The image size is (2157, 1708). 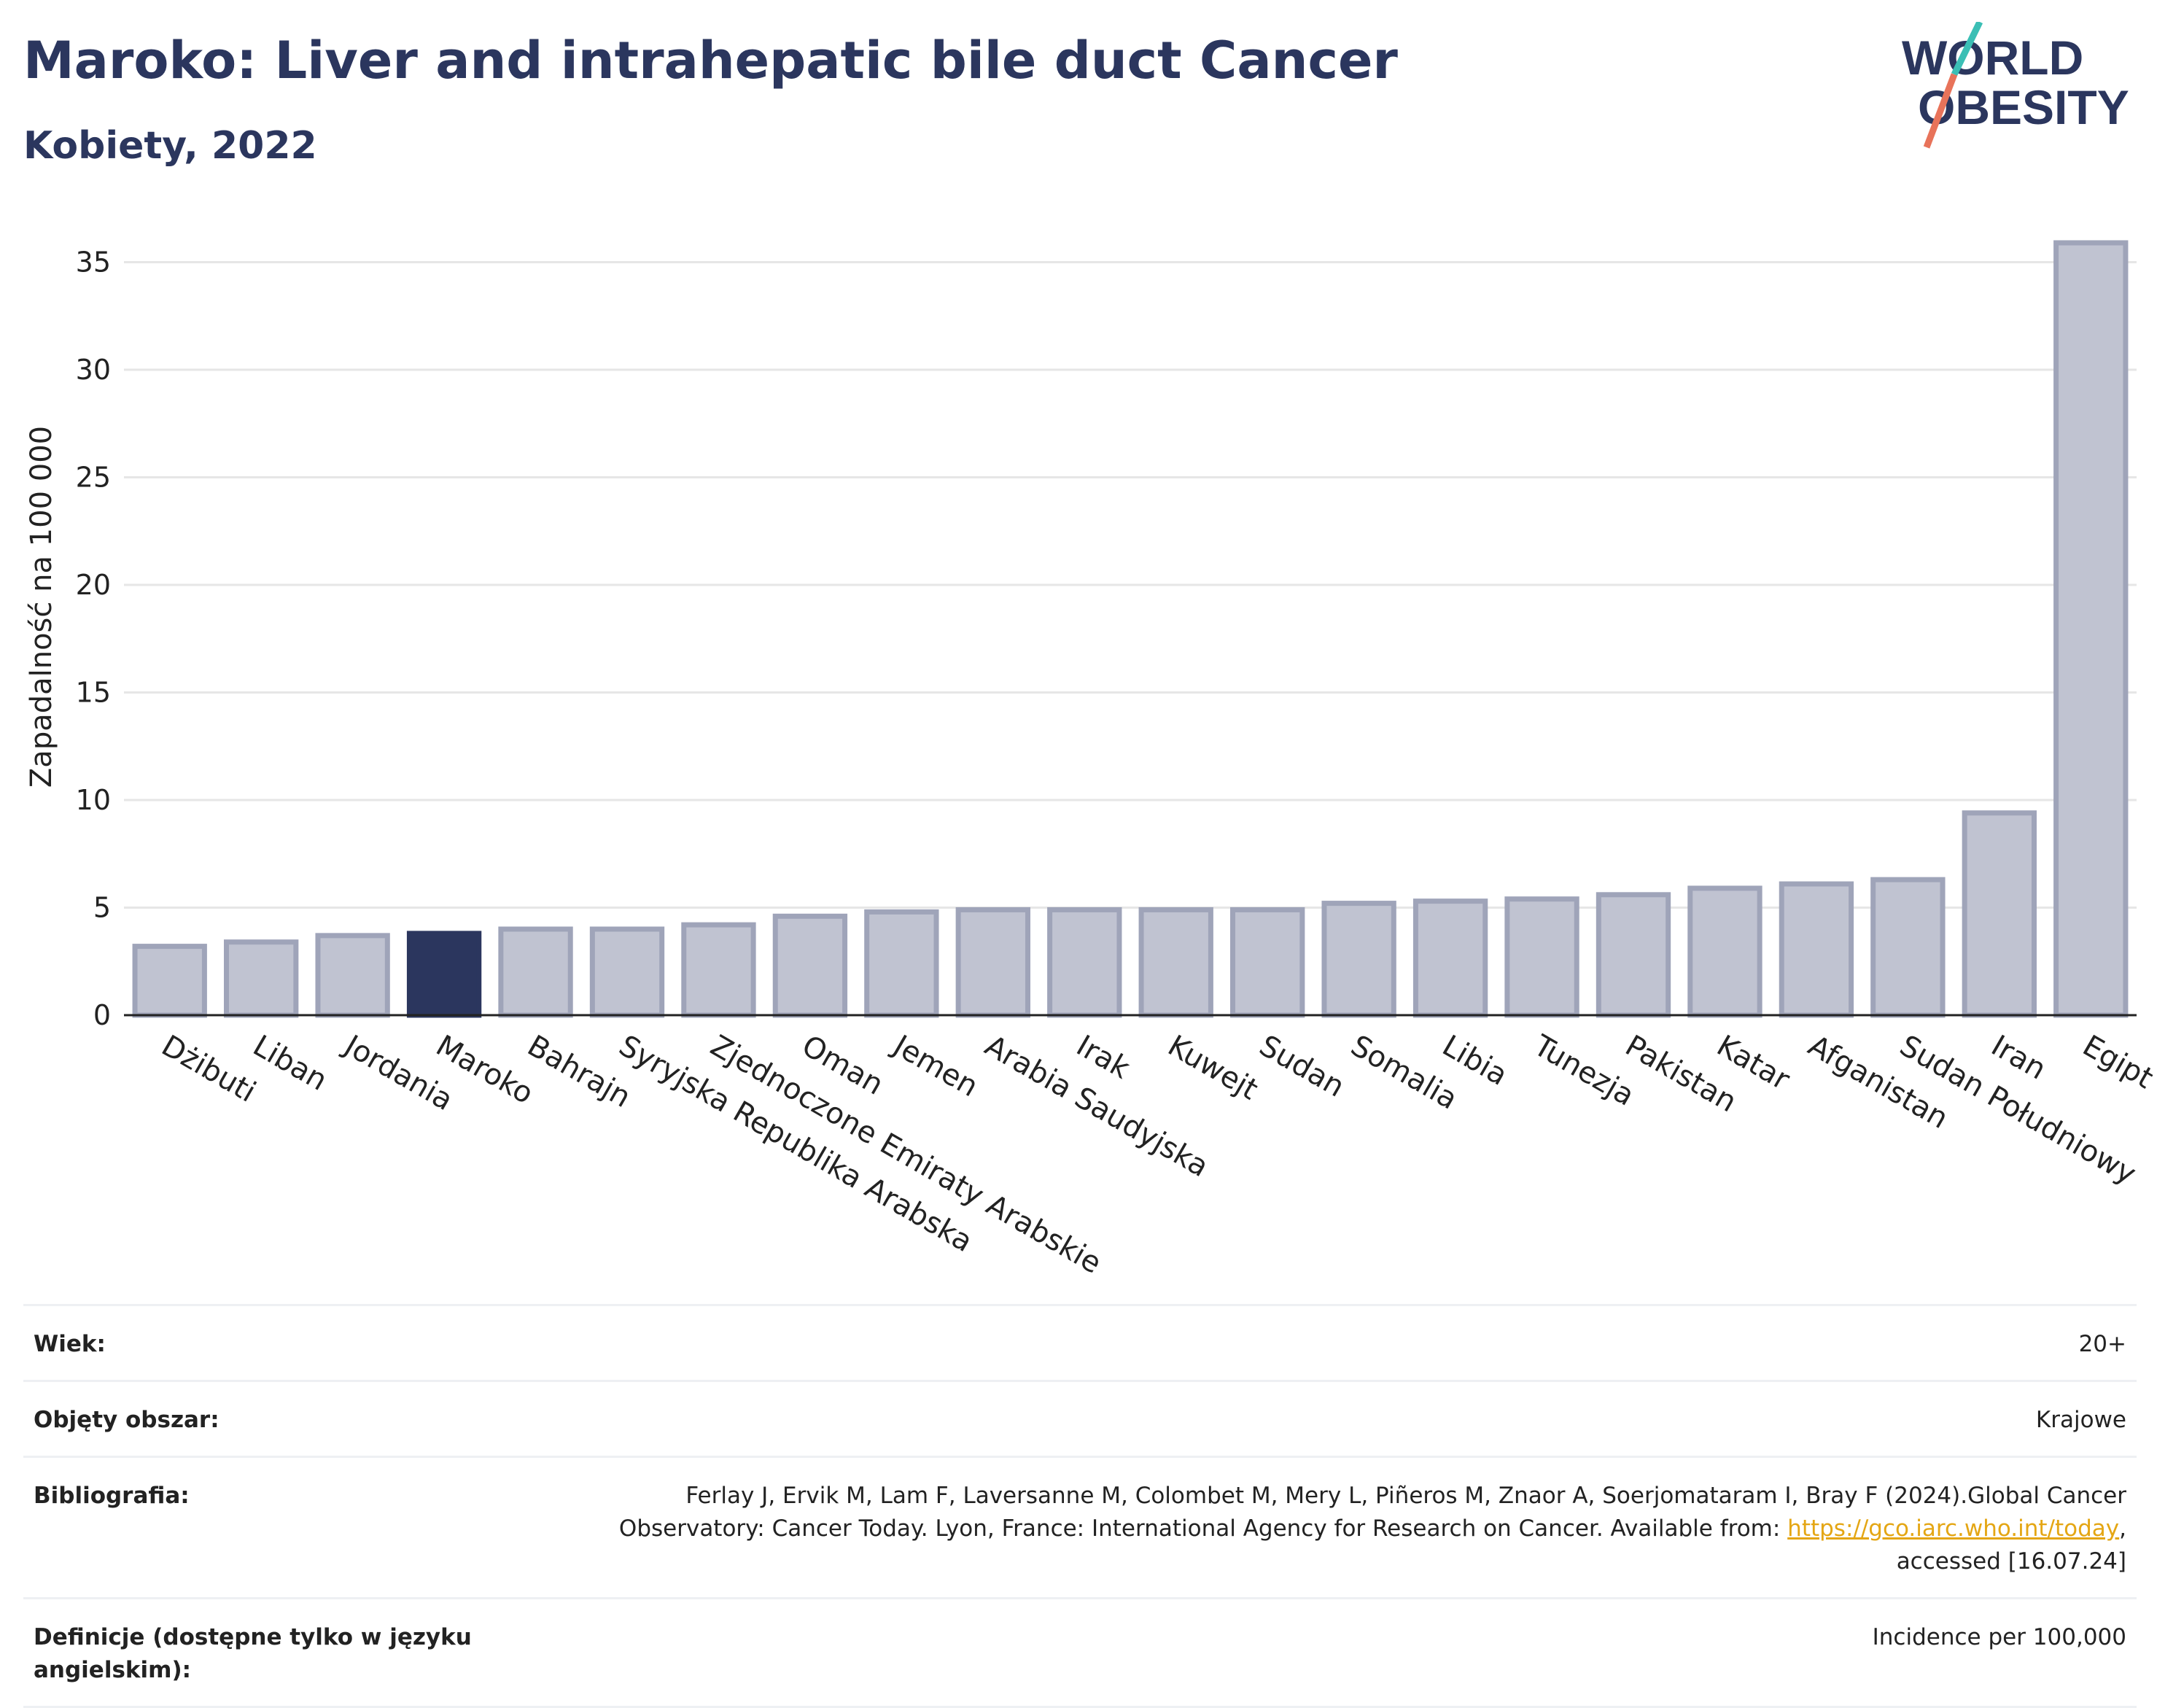 I want to click on x-tick-label: Egipt, so click(x=2117, y=1062).